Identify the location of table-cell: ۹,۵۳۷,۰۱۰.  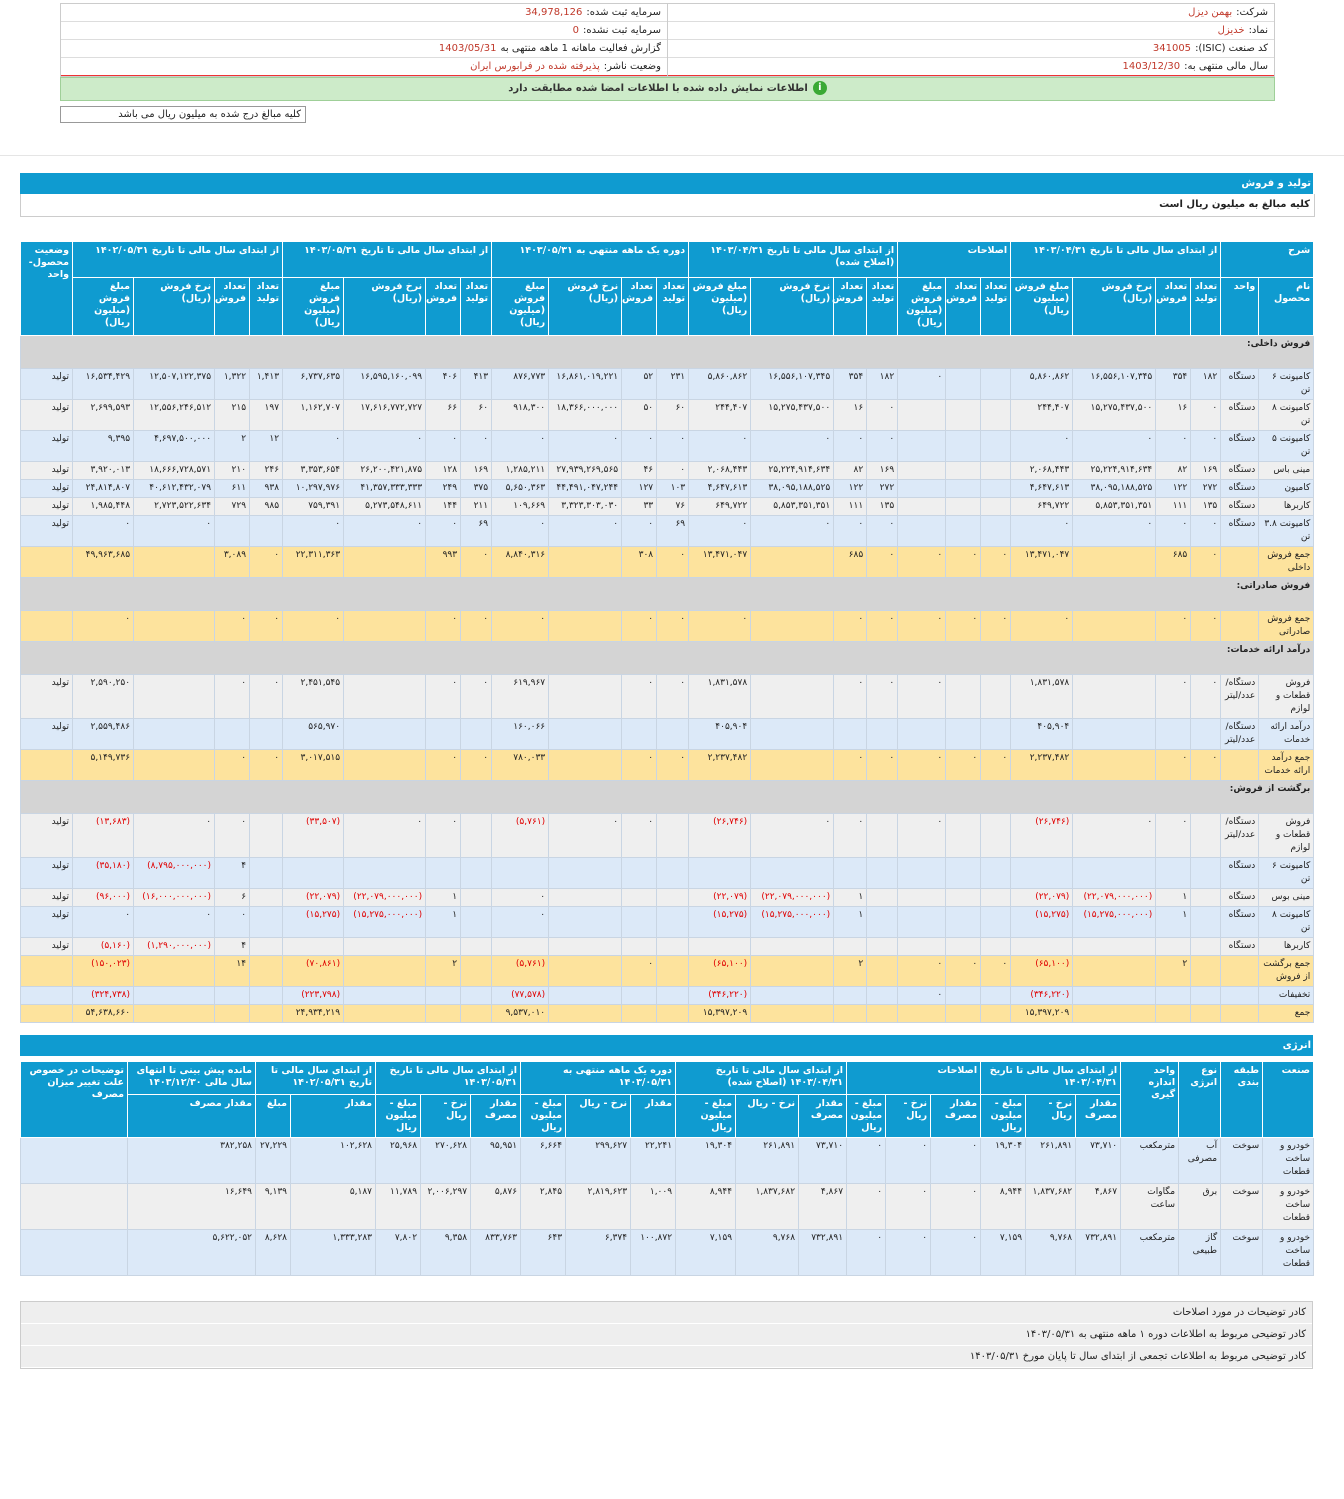
(520, 1013).